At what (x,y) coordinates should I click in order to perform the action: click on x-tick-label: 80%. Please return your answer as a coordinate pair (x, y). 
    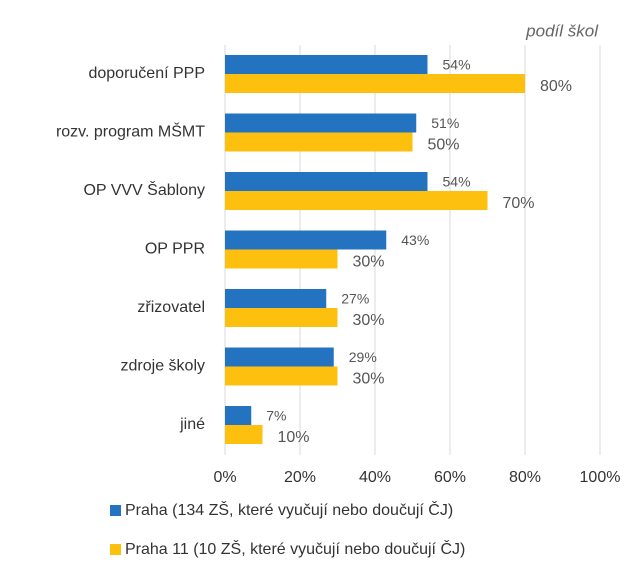
    Looking at the image, I should click on (525, 477).